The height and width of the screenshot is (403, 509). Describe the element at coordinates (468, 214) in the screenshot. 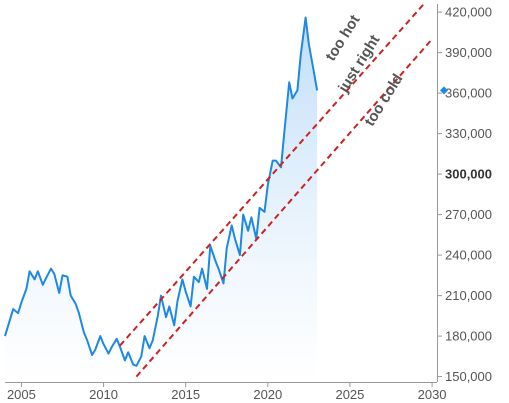

I see `y-tick-label: 270,000` at that location.